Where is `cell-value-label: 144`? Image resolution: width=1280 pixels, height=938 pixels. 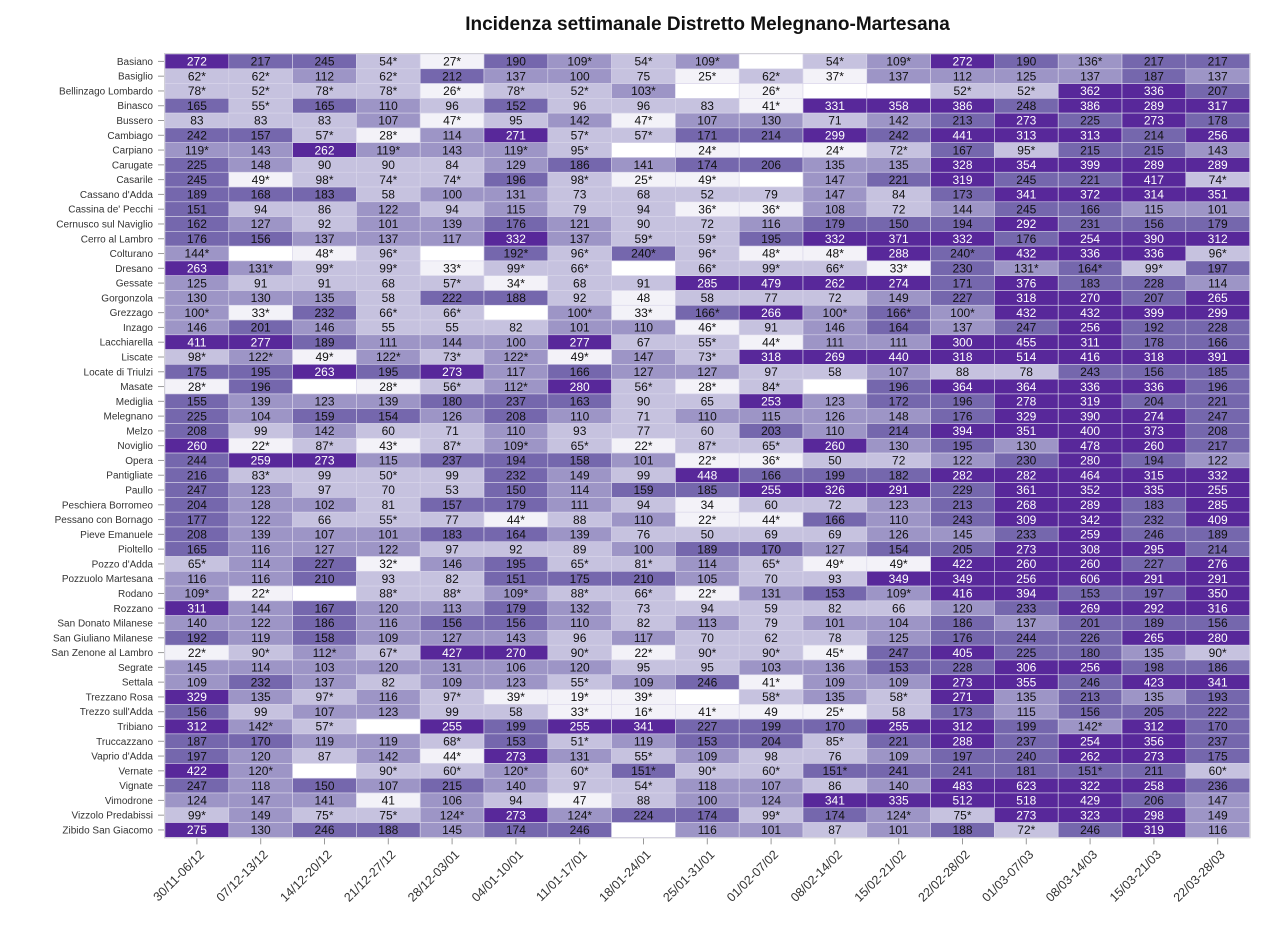 cell-value-label: 144 is located at coordinates (962, 209).